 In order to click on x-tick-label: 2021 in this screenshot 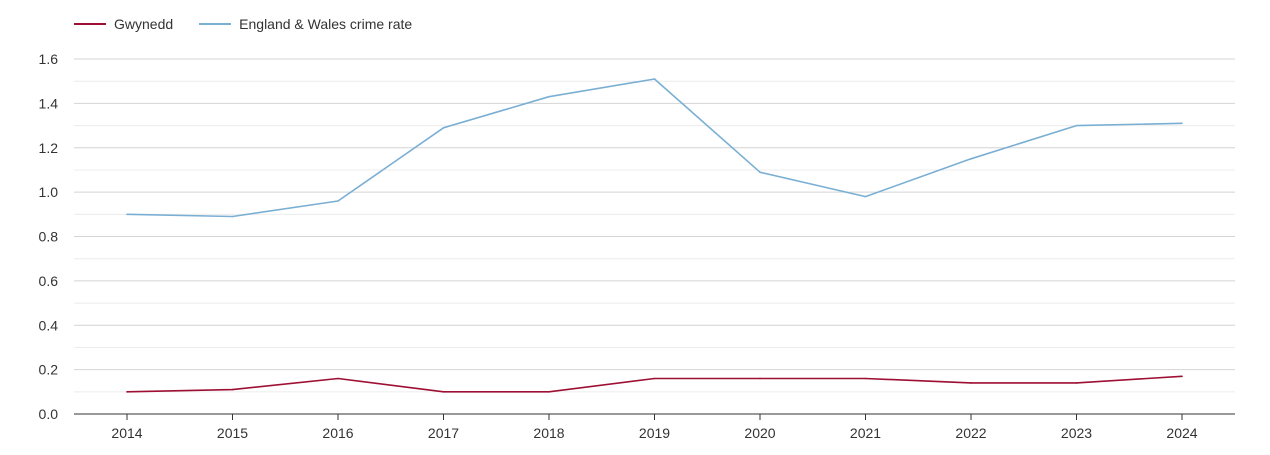, I will do `click(865, 433)`.